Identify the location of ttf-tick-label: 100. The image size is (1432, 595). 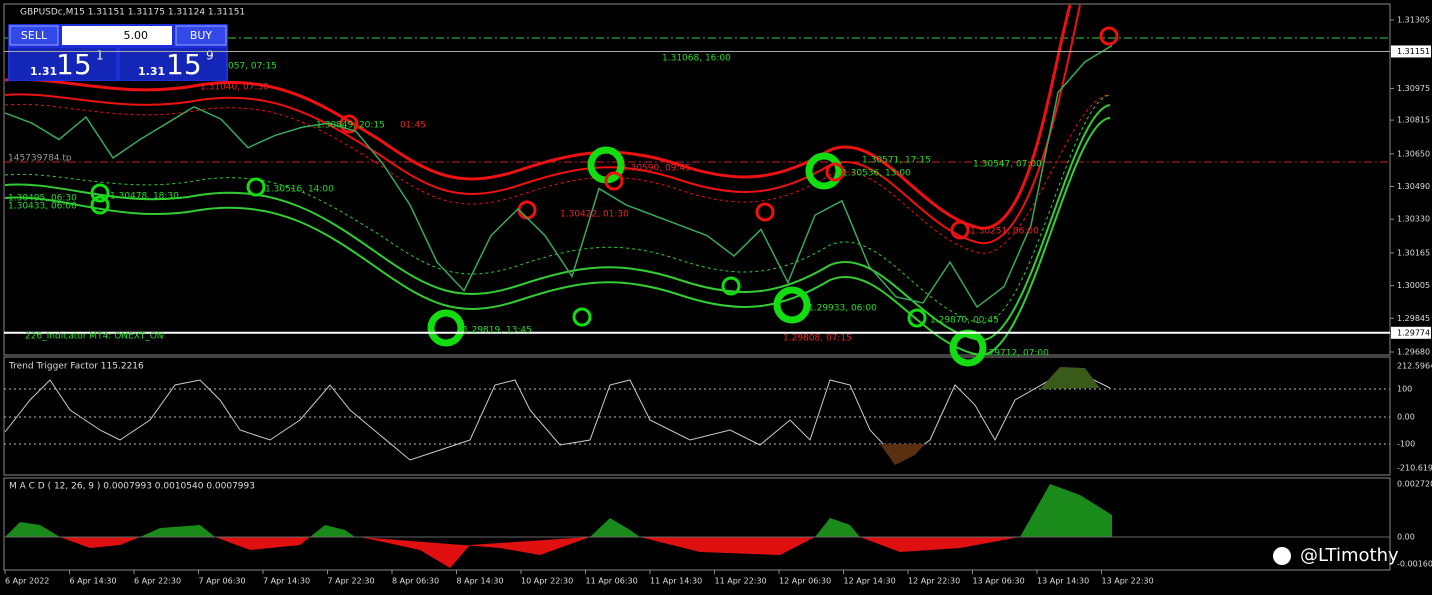
(1404, 389).